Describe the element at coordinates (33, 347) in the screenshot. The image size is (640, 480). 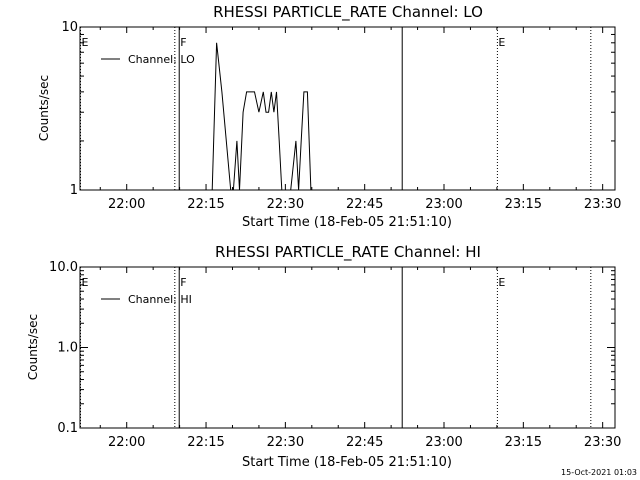
I see `hi-y-axis-label: Counts/sec` at that location.